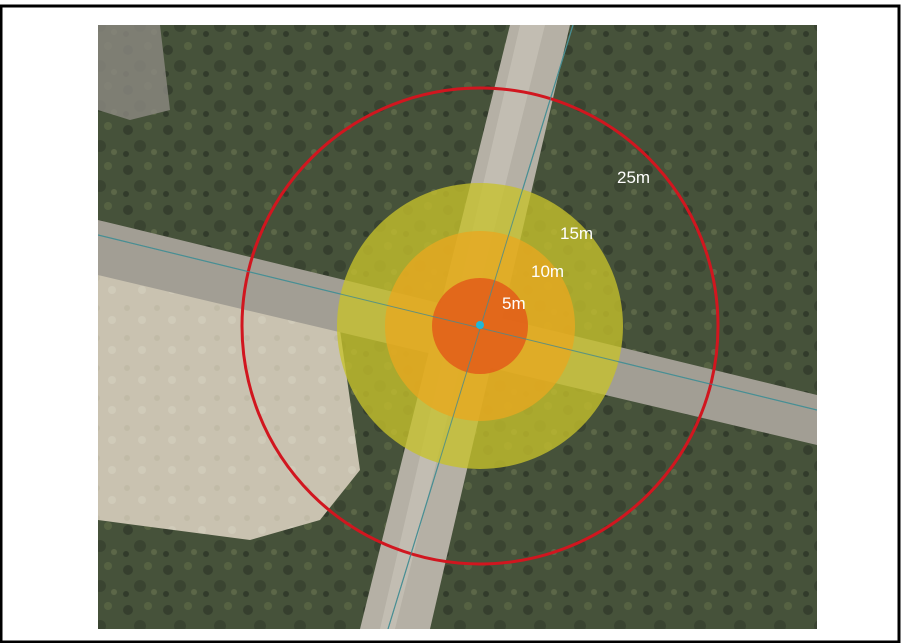 This screenshot has height=643, width=901. What do you see at coordinates (514, 303) in the screenshot?
I see `ring-label-5m: 5m` at bounding box center [514, 303].